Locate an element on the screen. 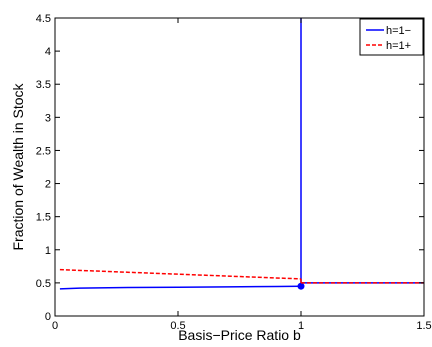 This screenshot has width=432, height=347. y-tick-label: 4 is located at coordinates (48, 52).